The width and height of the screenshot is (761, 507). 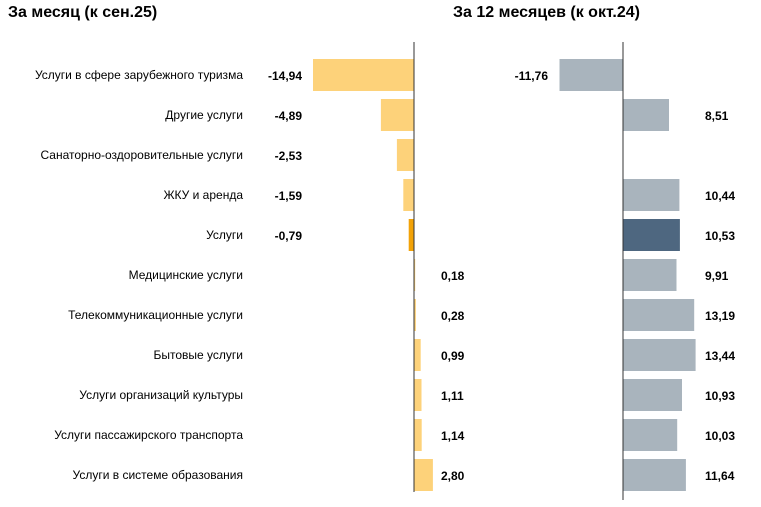 I want to click on category-label: Услуги в сфере зарубежного туризма, so click(x=139, y=75).